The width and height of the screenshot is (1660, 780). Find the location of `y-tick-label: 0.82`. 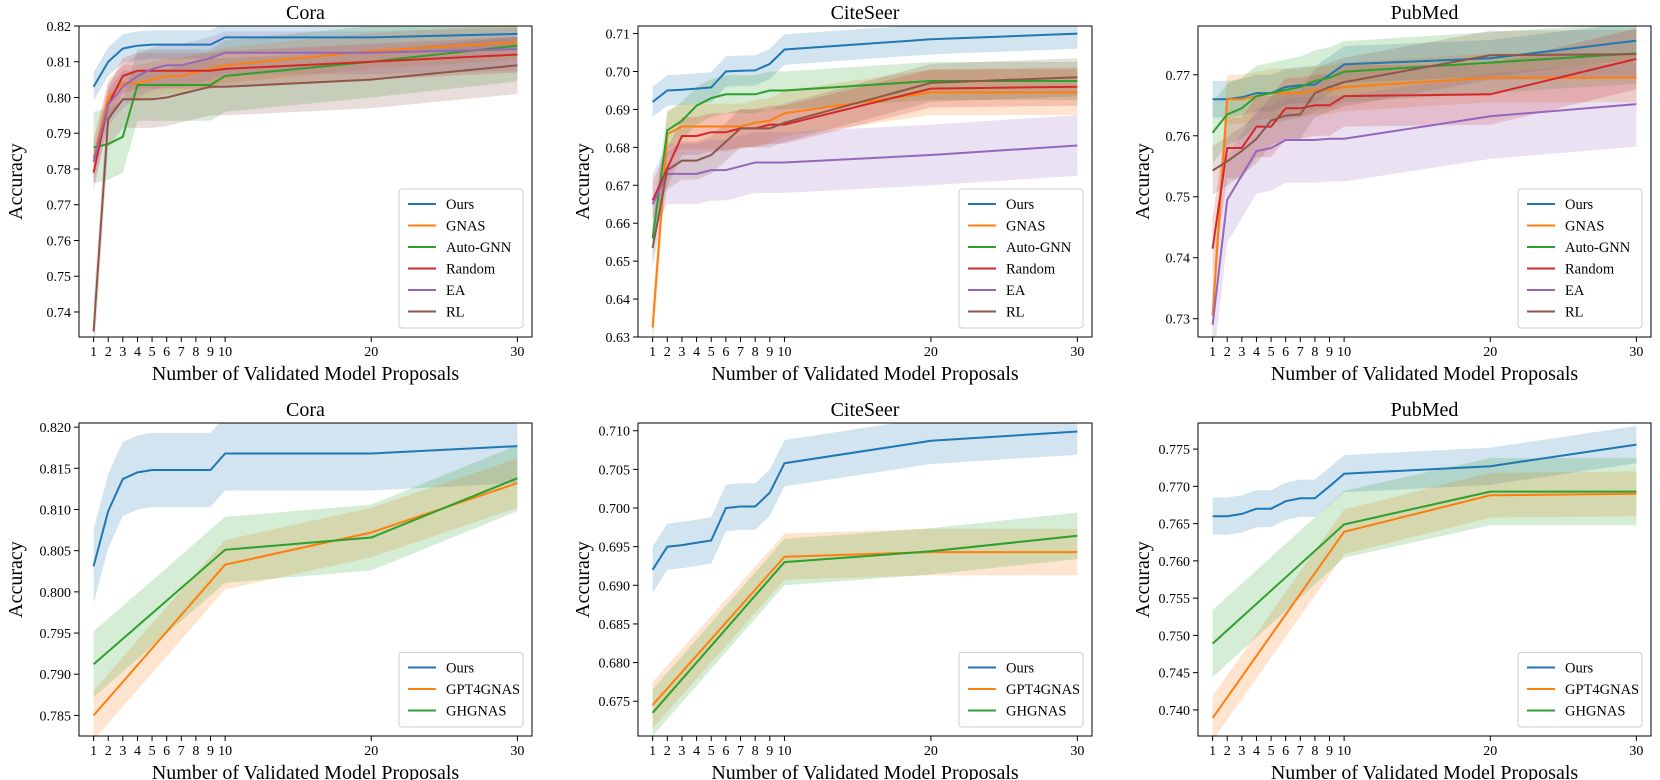

y-tick-label: 0.82 is located at coordinates (59, 27).